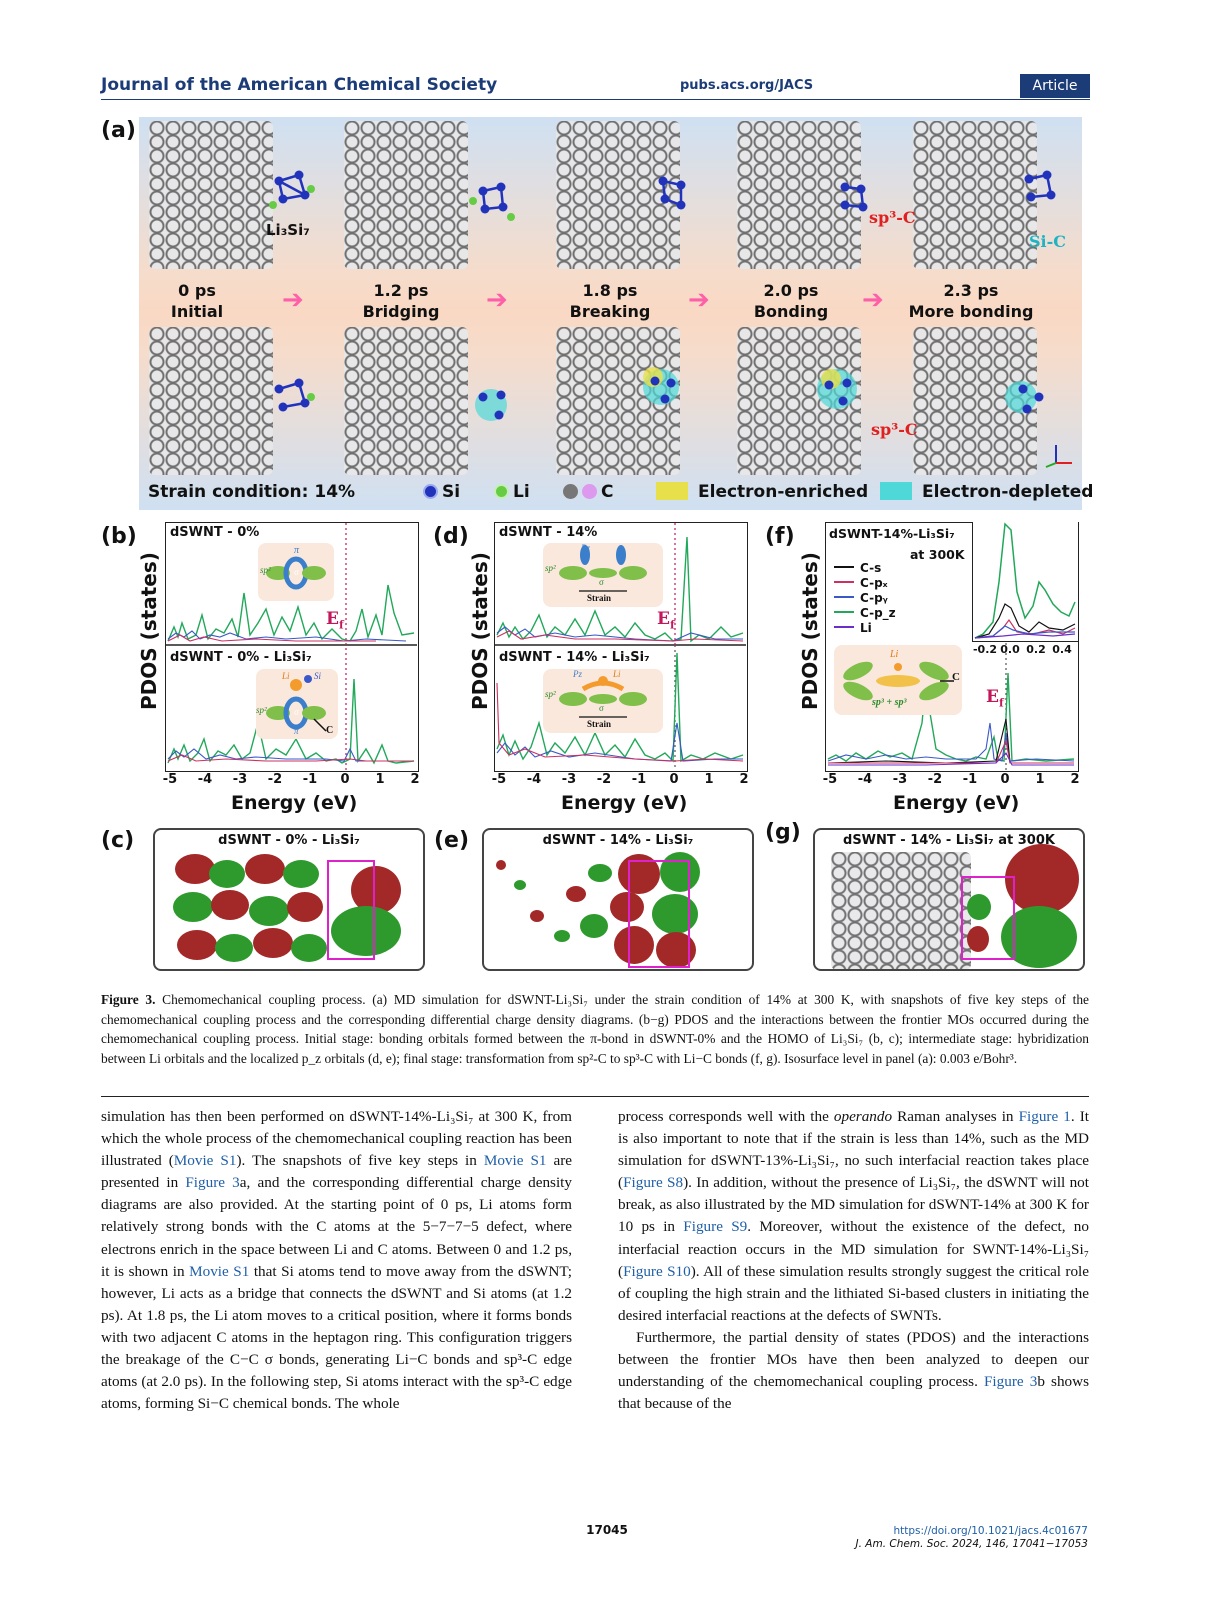 The image size is (1214, 1601). What do you see at coordinates (118, 840) in the screenshot?
I see `panel-label-c: (c)` at bounding box center [118, 840].